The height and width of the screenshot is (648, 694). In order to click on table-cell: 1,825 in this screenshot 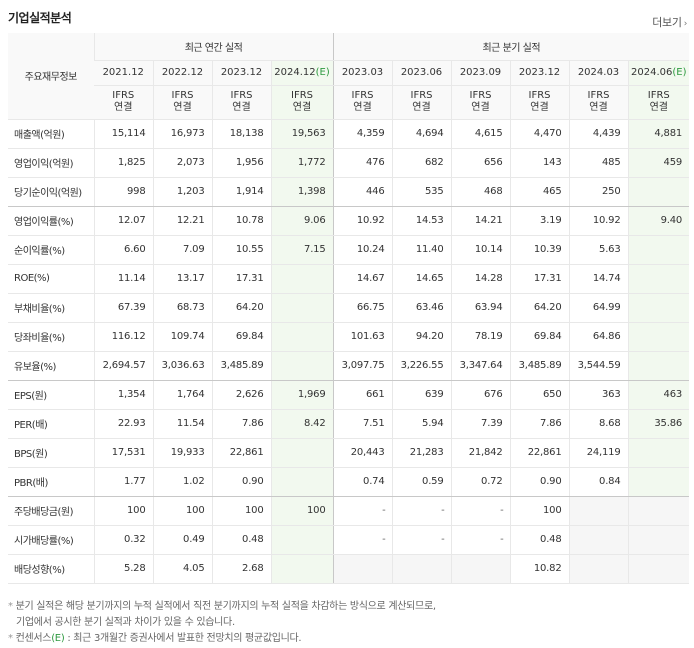, I will do `click(123, 163)`.